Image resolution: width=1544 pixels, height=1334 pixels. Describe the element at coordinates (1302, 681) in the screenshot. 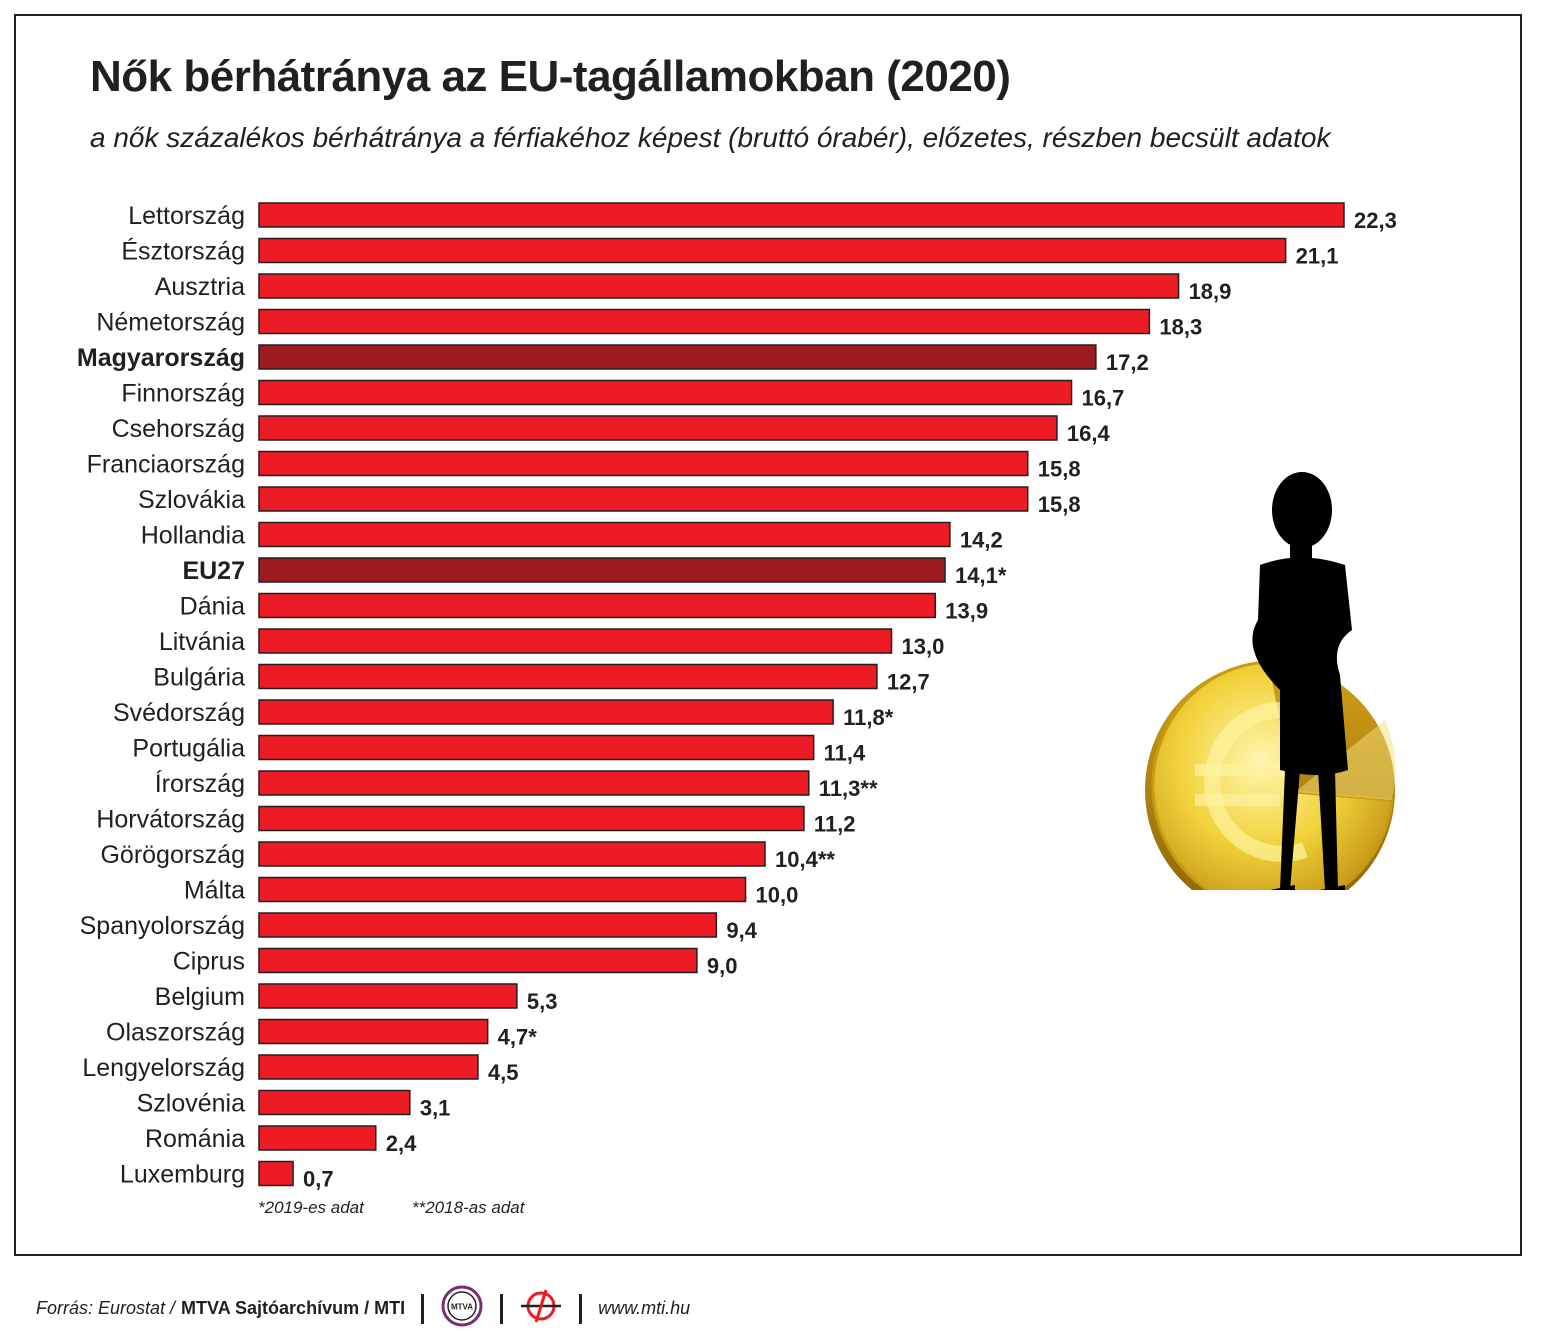

I see `woman-silhouette-icon` at that location.